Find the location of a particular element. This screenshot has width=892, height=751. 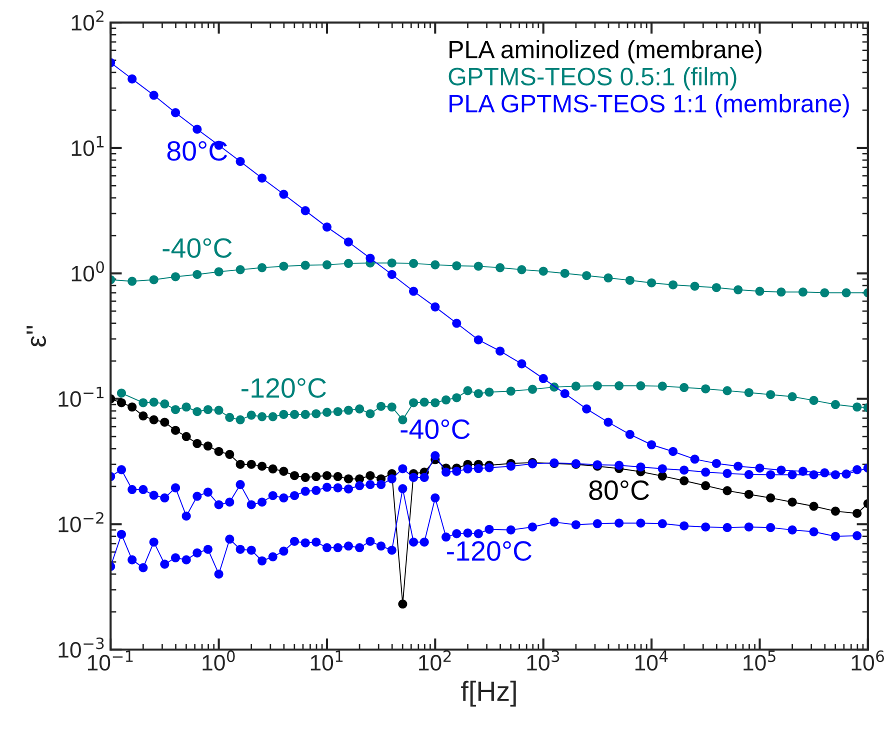

text: PLA GPTMS-TEOS 1:1 (membrane) is located at coordinates (649, 106).